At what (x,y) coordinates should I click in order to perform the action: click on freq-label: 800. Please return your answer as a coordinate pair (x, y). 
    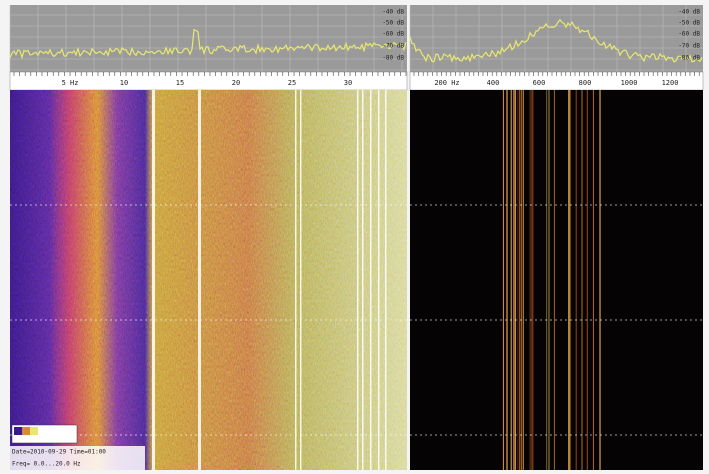
    Looking at the image, I should click on (585, 83).